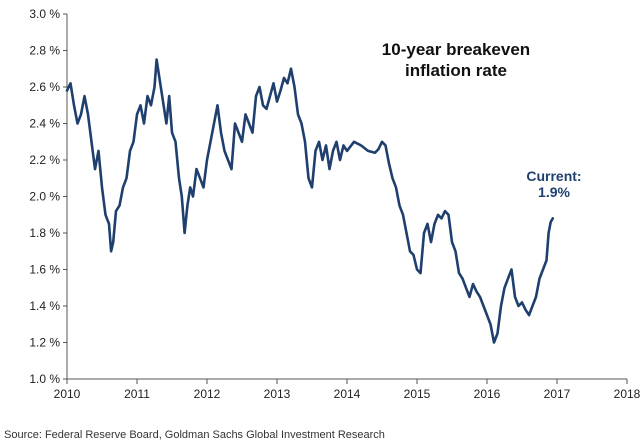 This screenshot has height=448, width=640. Describe the element at coordinates (44, 160) in the screenshot. I see `y-tick-label: 2.2 %` at that location.